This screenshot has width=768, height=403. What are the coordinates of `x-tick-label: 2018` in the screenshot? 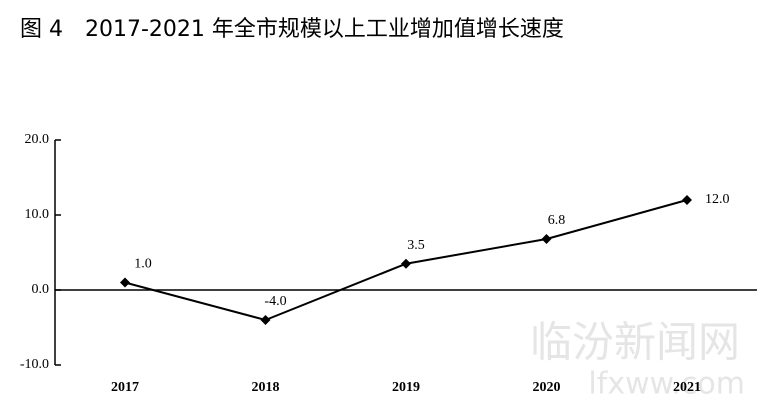 It's located at (266, 387).